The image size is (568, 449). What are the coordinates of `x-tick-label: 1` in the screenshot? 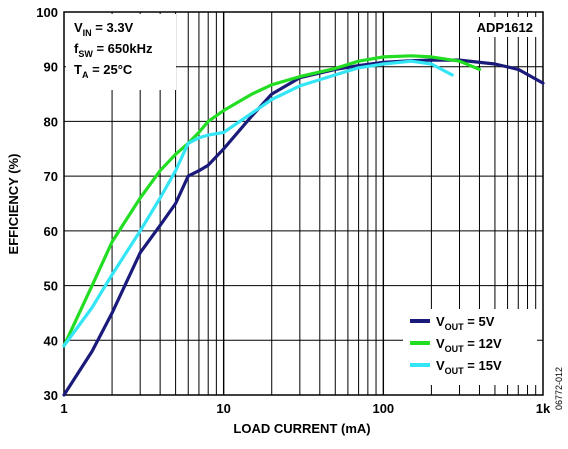 It's located at (63, 408).